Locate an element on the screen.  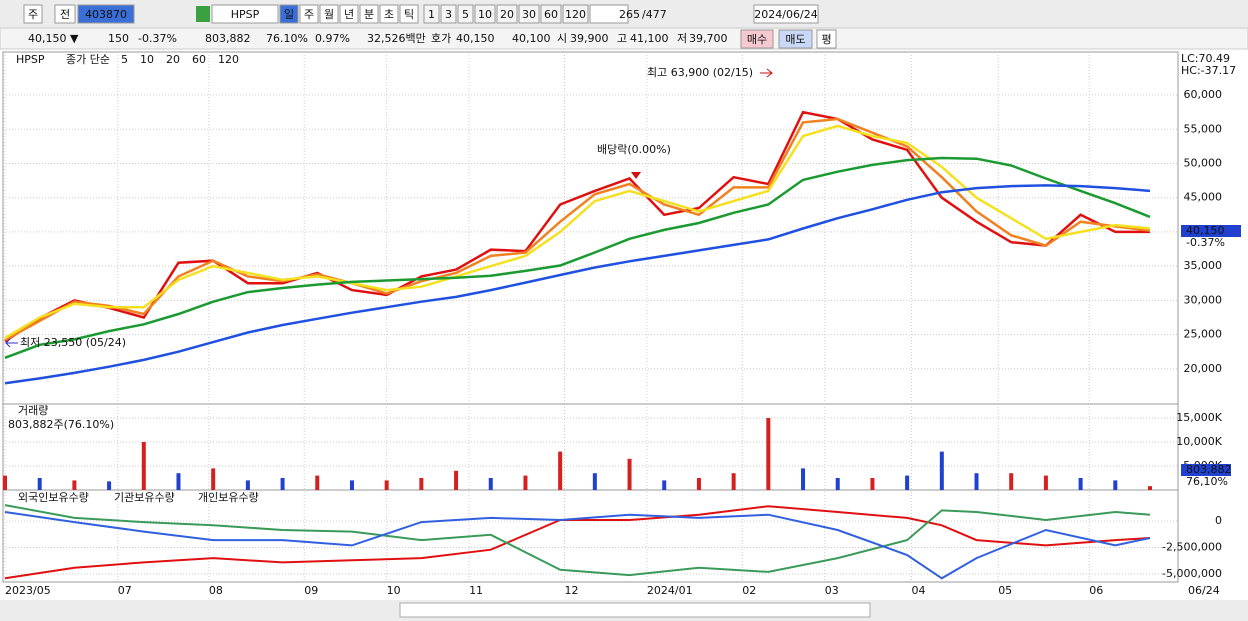
legend-entry: 5 is located at coordinates (124, 59).